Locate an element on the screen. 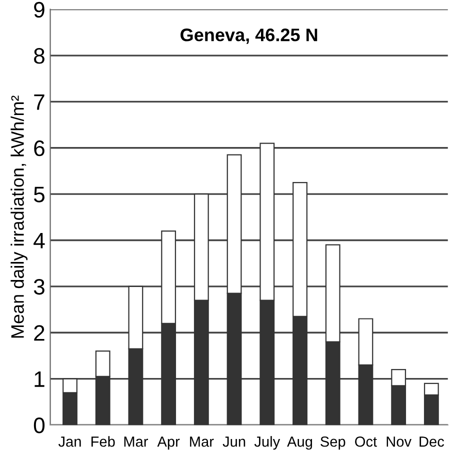 This screenshot has height=467, width=457. y-tick-label: 3 is located at coordinates (39, 286).